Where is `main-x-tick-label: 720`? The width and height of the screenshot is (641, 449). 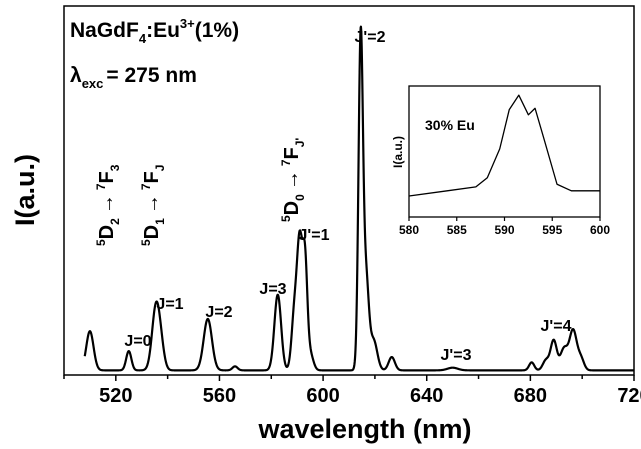
main-x-tick-label: 720 is located at coordinates (629, 396).